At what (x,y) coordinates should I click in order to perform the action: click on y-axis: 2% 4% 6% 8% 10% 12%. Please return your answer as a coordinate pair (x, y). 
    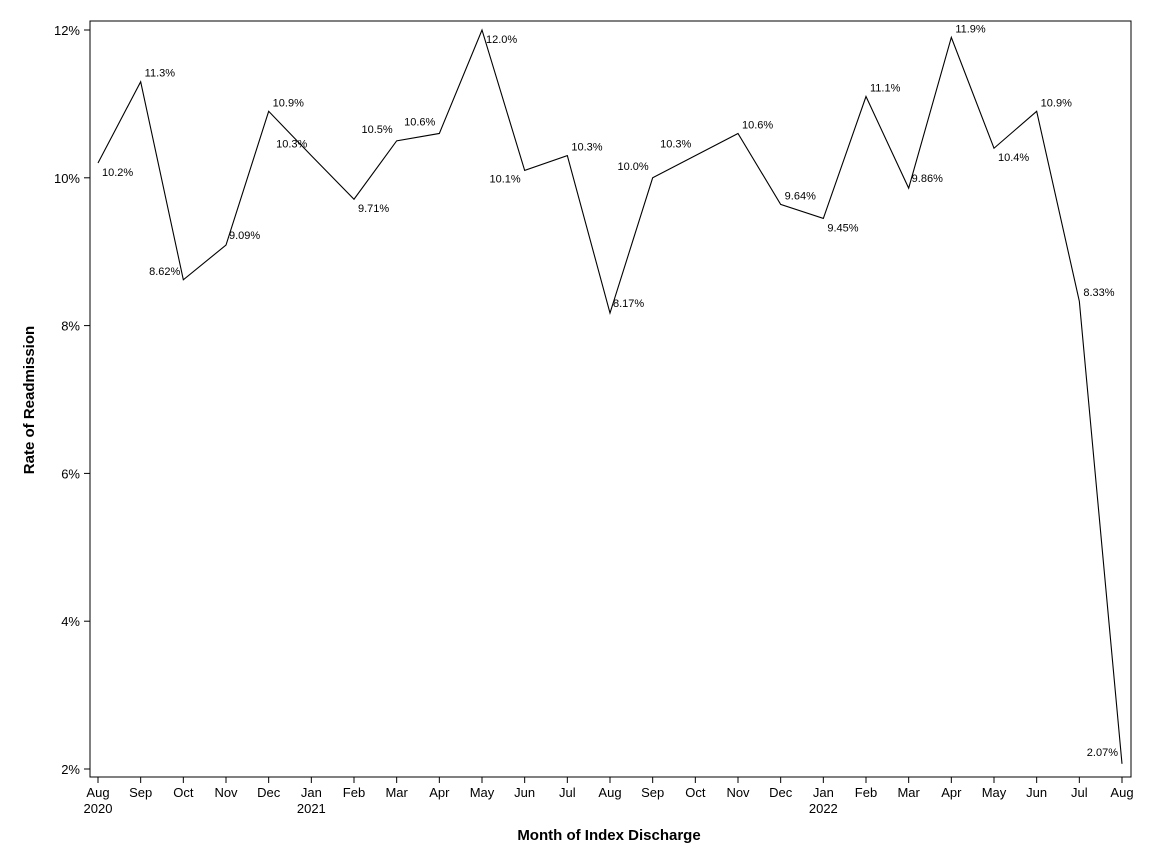
    Looking at the image, I should click on (72, 400).